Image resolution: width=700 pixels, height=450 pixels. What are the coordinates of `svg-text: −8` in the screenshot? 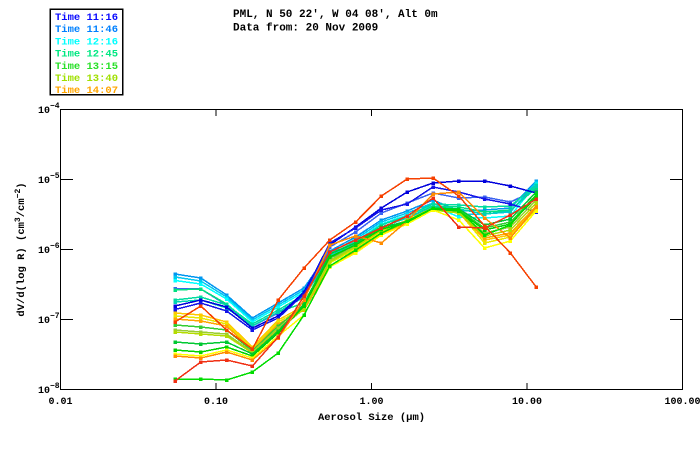 It's located at (55, 386).